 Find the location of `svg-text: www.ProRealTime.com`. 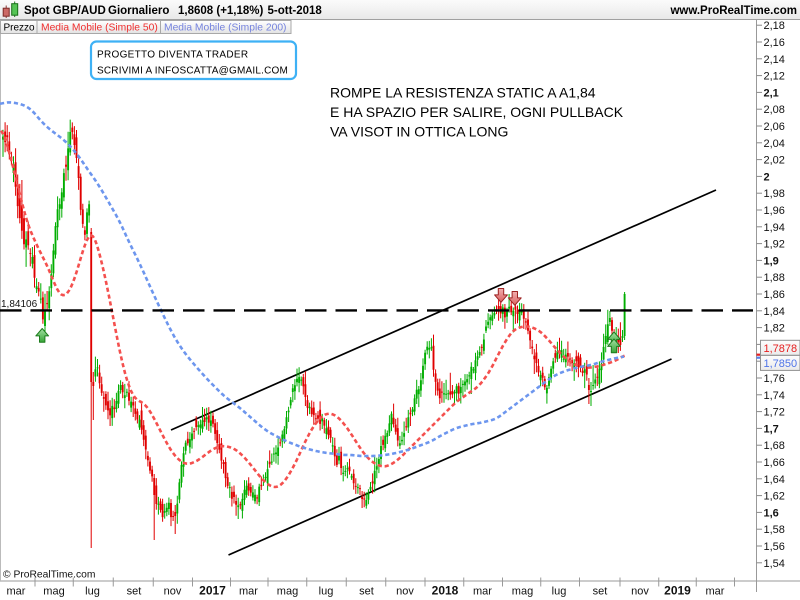

svg-text: www.ProRealTime.com is located at coordinates (733, 11).